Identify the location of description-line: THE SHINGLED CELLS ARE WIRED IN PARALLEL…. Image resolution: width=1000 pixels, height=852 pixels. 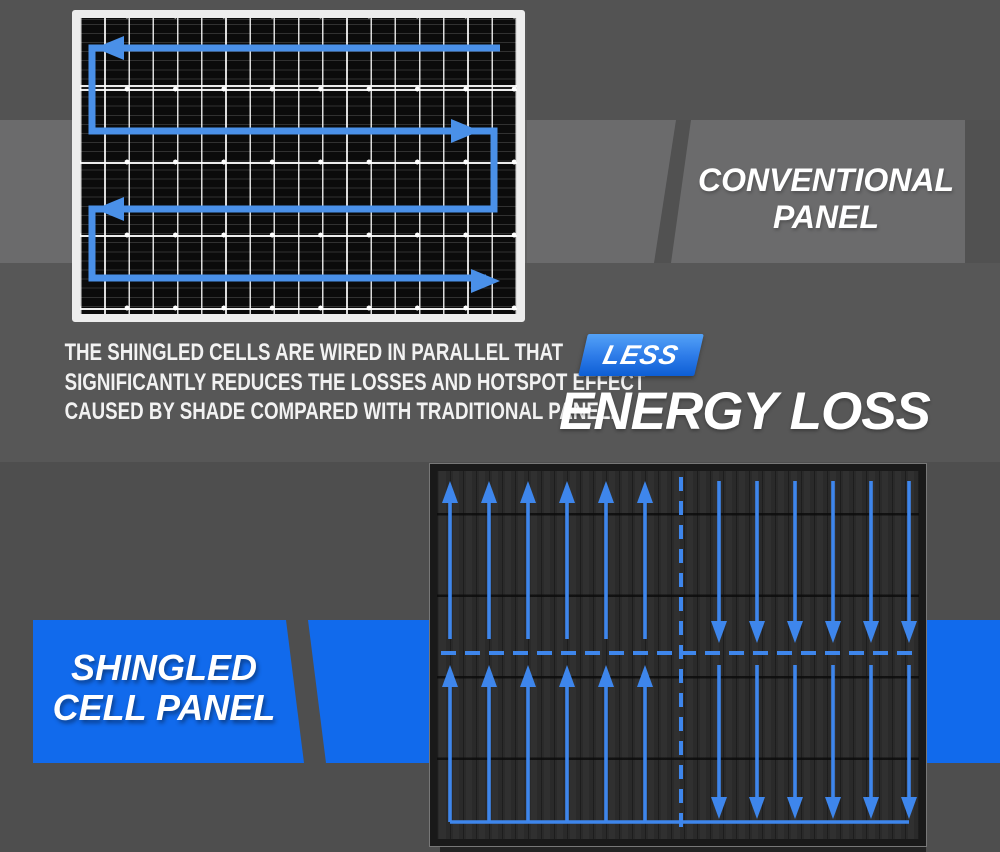
(314, 352).